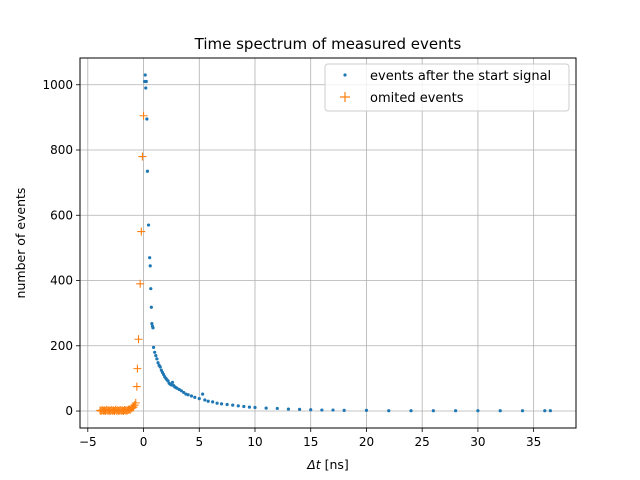 The height and width of the screenshot is (480, 640). I want to click on y-tick-label: 800, so click(61, 150).